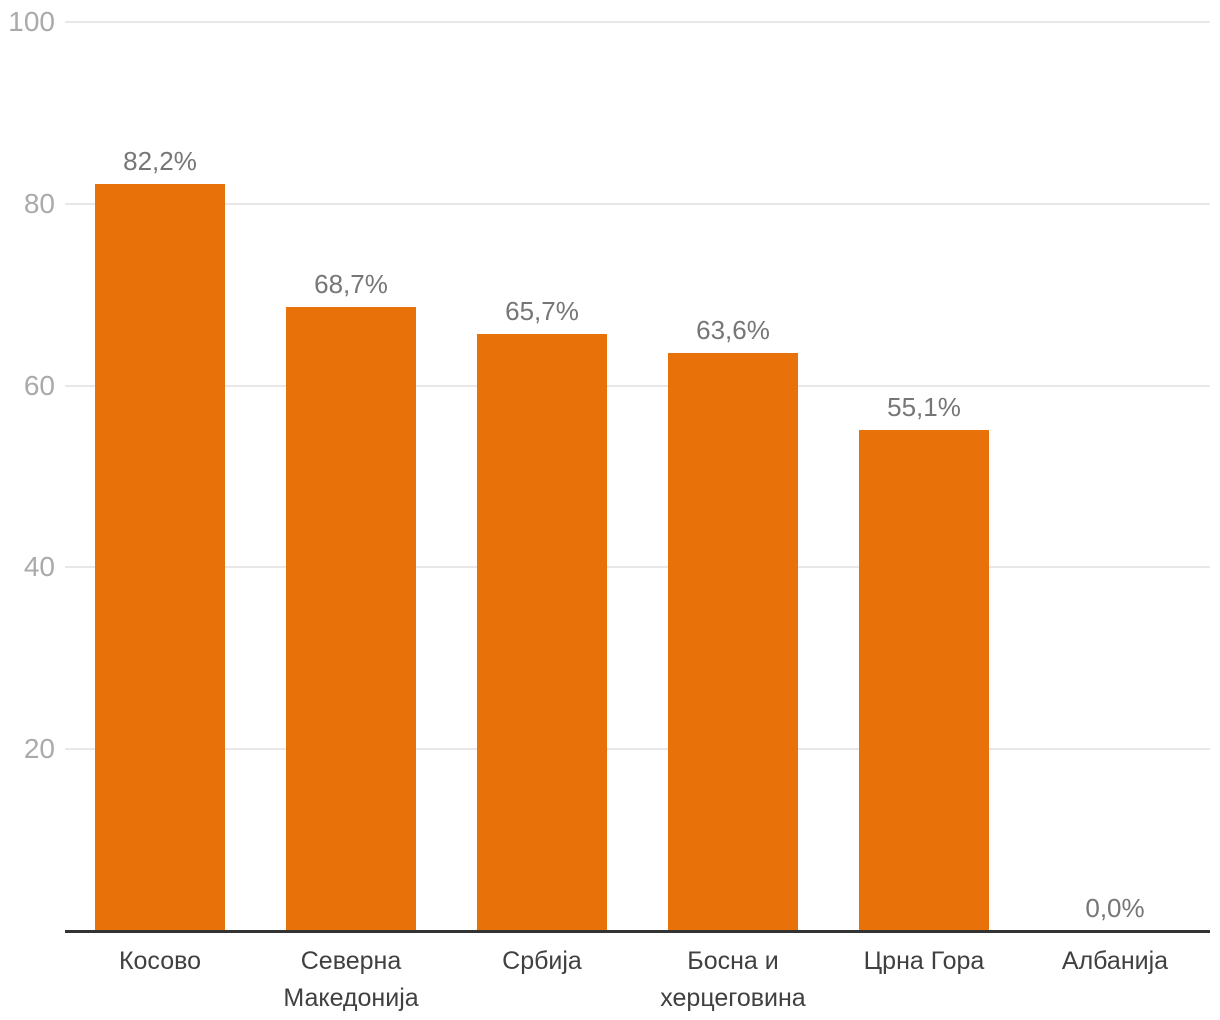 The height and width of the screenshot is (1020, 1220). Describe the element at coordinates (351, 284) in the screenshot. I see `bar-value-label: 68,7%` at that location.